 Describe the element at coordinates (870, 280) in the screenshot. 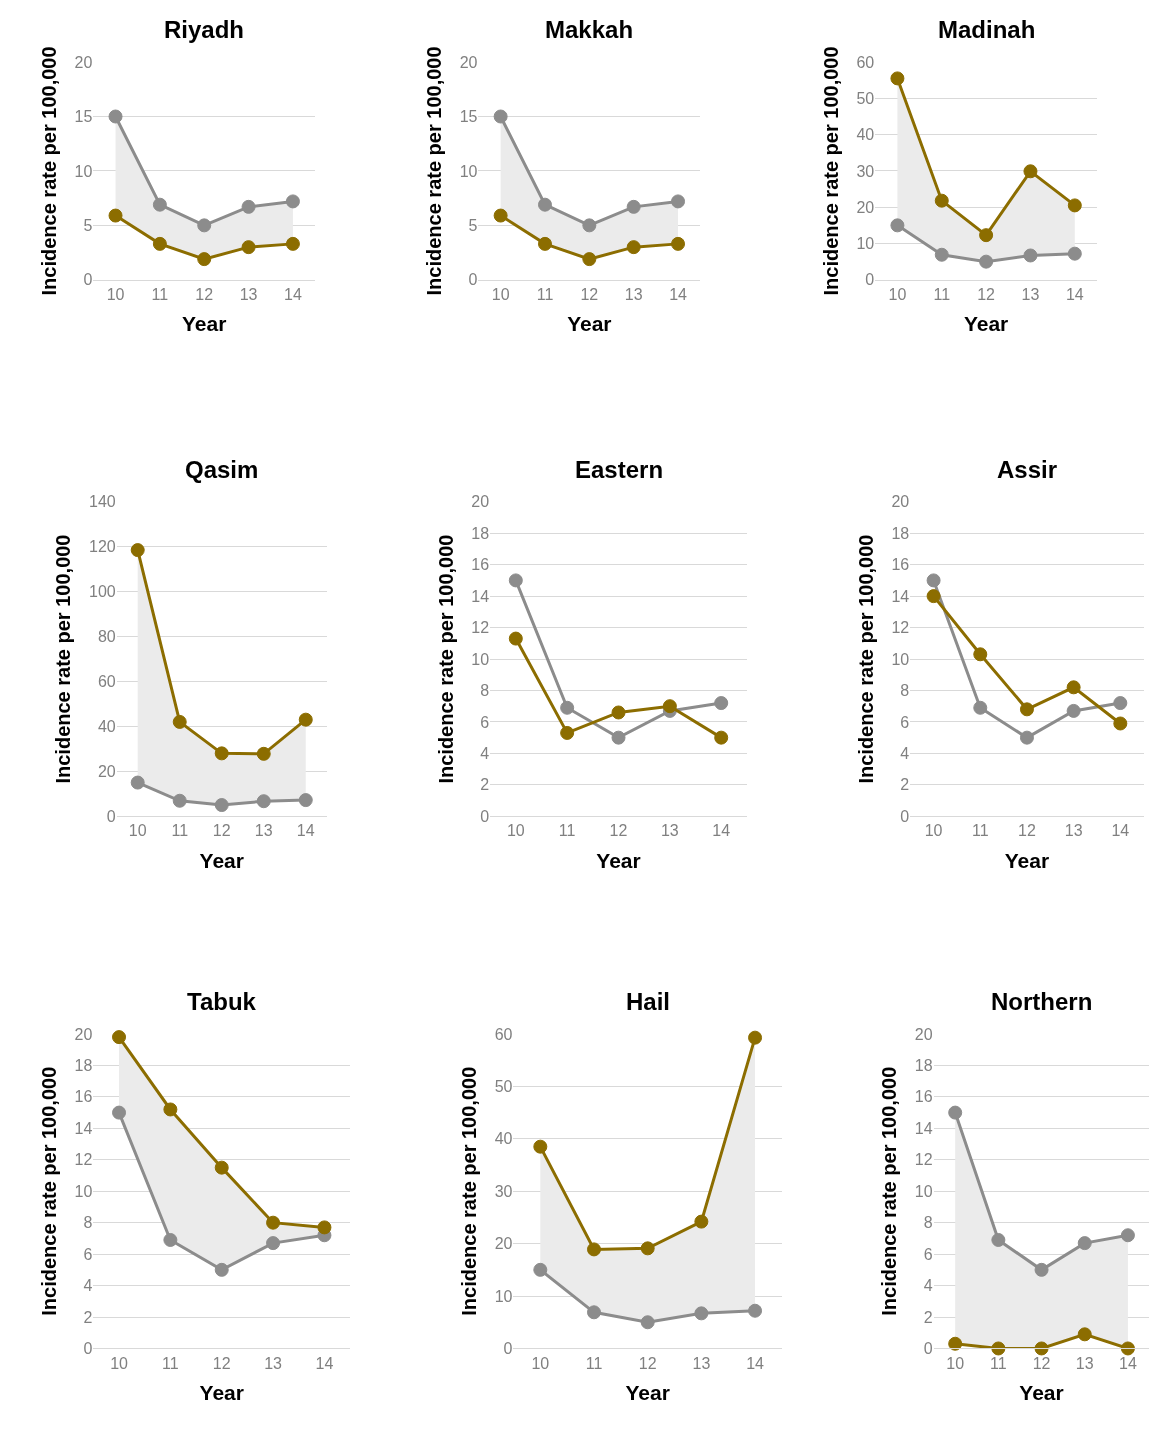

I see `y-tick-label: 0` at that location.